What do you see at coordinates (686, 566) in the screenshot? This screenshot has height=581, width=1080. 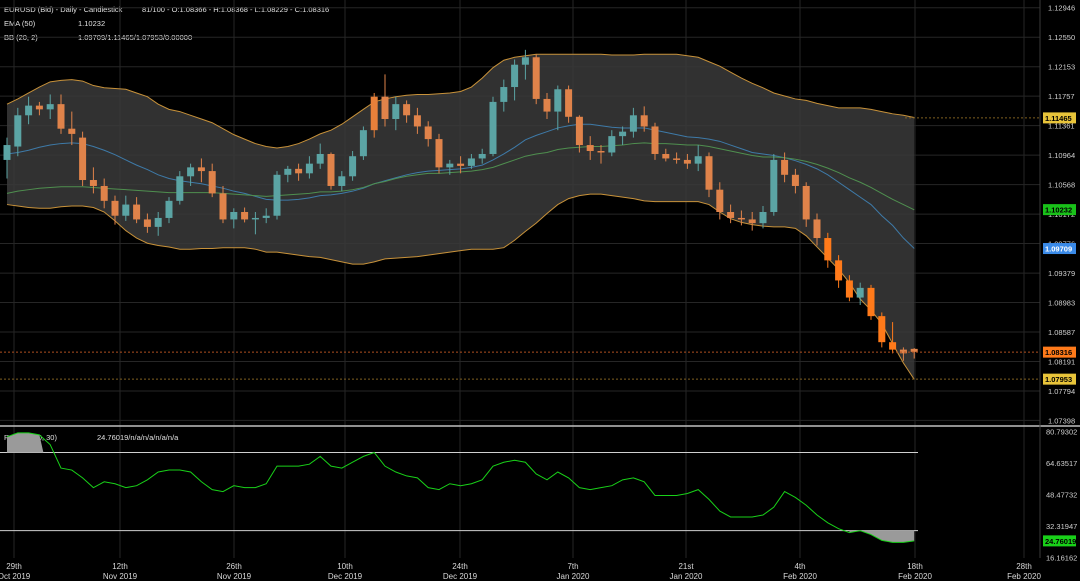 I see `time-label-day: 21st` at bounding box center [686, 566].